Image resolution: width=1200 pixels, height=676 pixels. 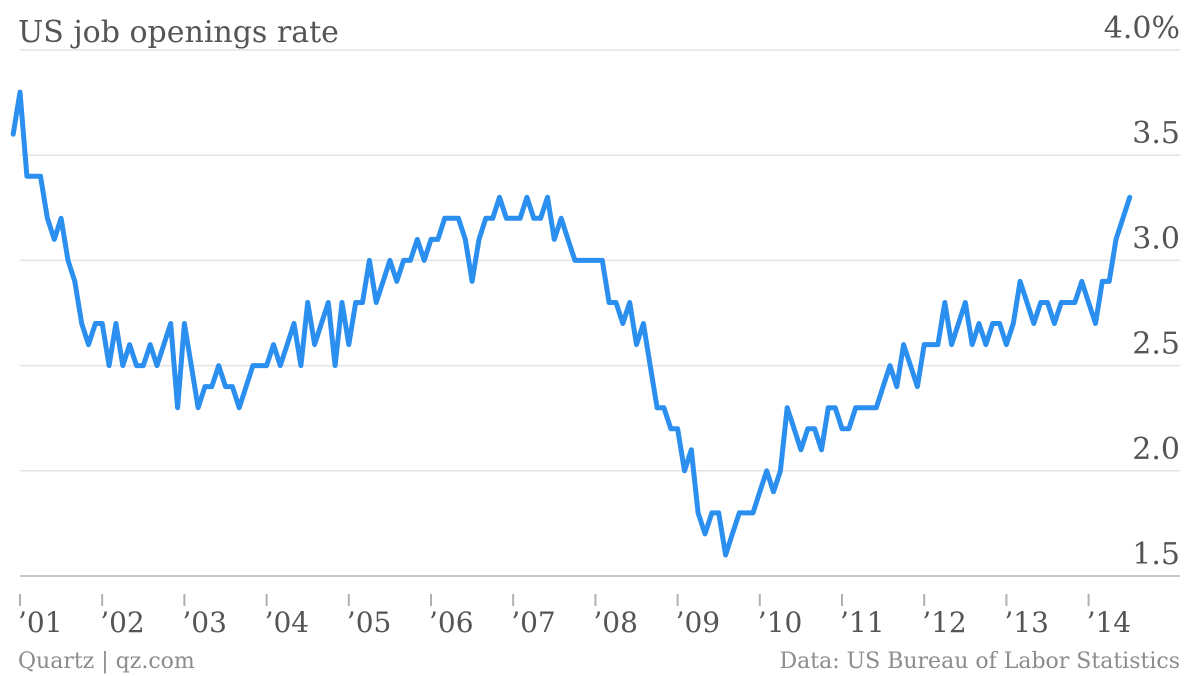 I want to click on chart-title: US job openings rate, so click(x=178, y=32).